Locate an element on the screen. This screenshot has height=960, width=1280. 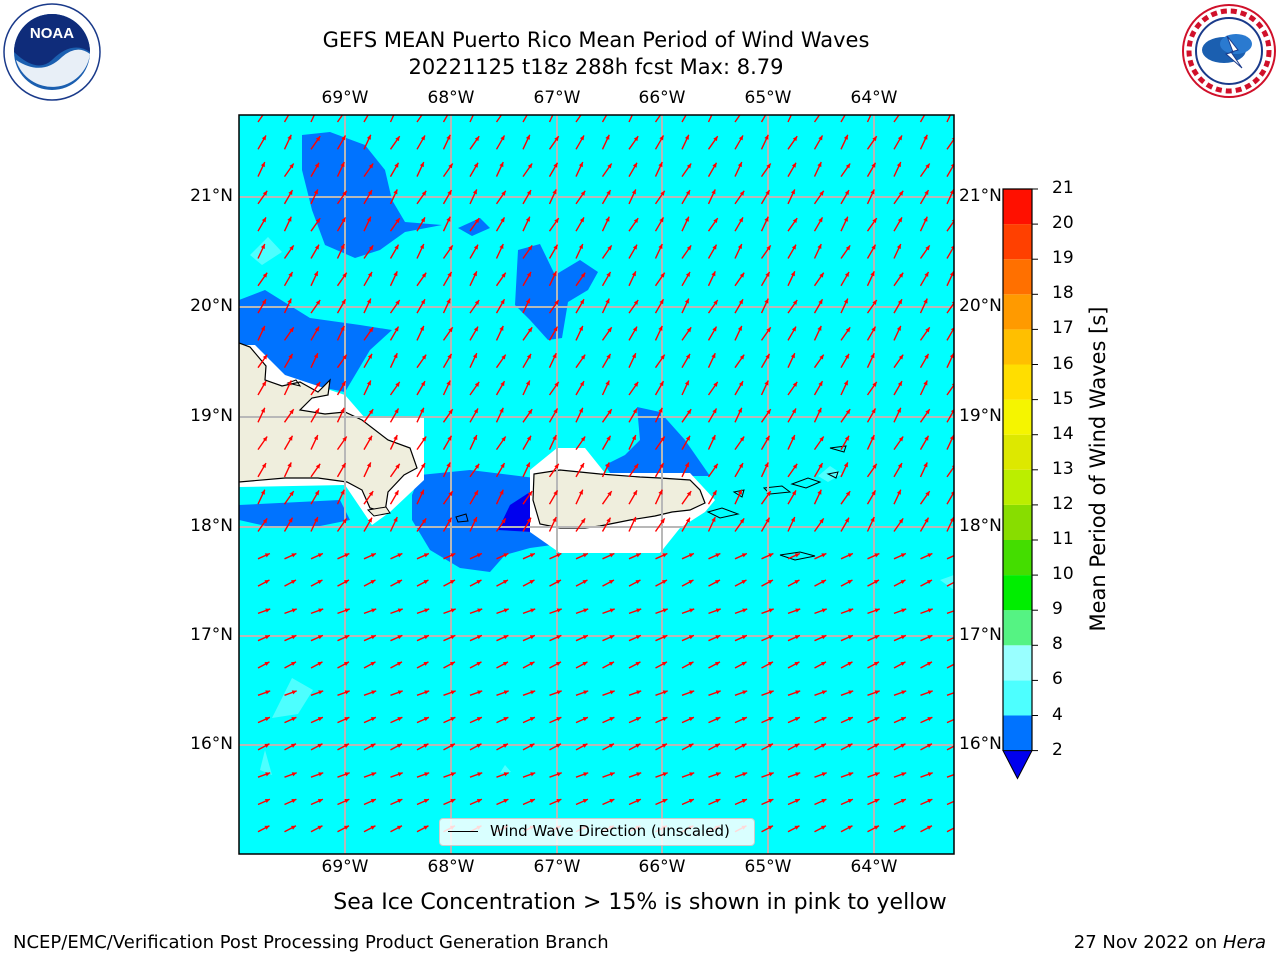
footer-host: Hera is located at coordinates (1244, 942).